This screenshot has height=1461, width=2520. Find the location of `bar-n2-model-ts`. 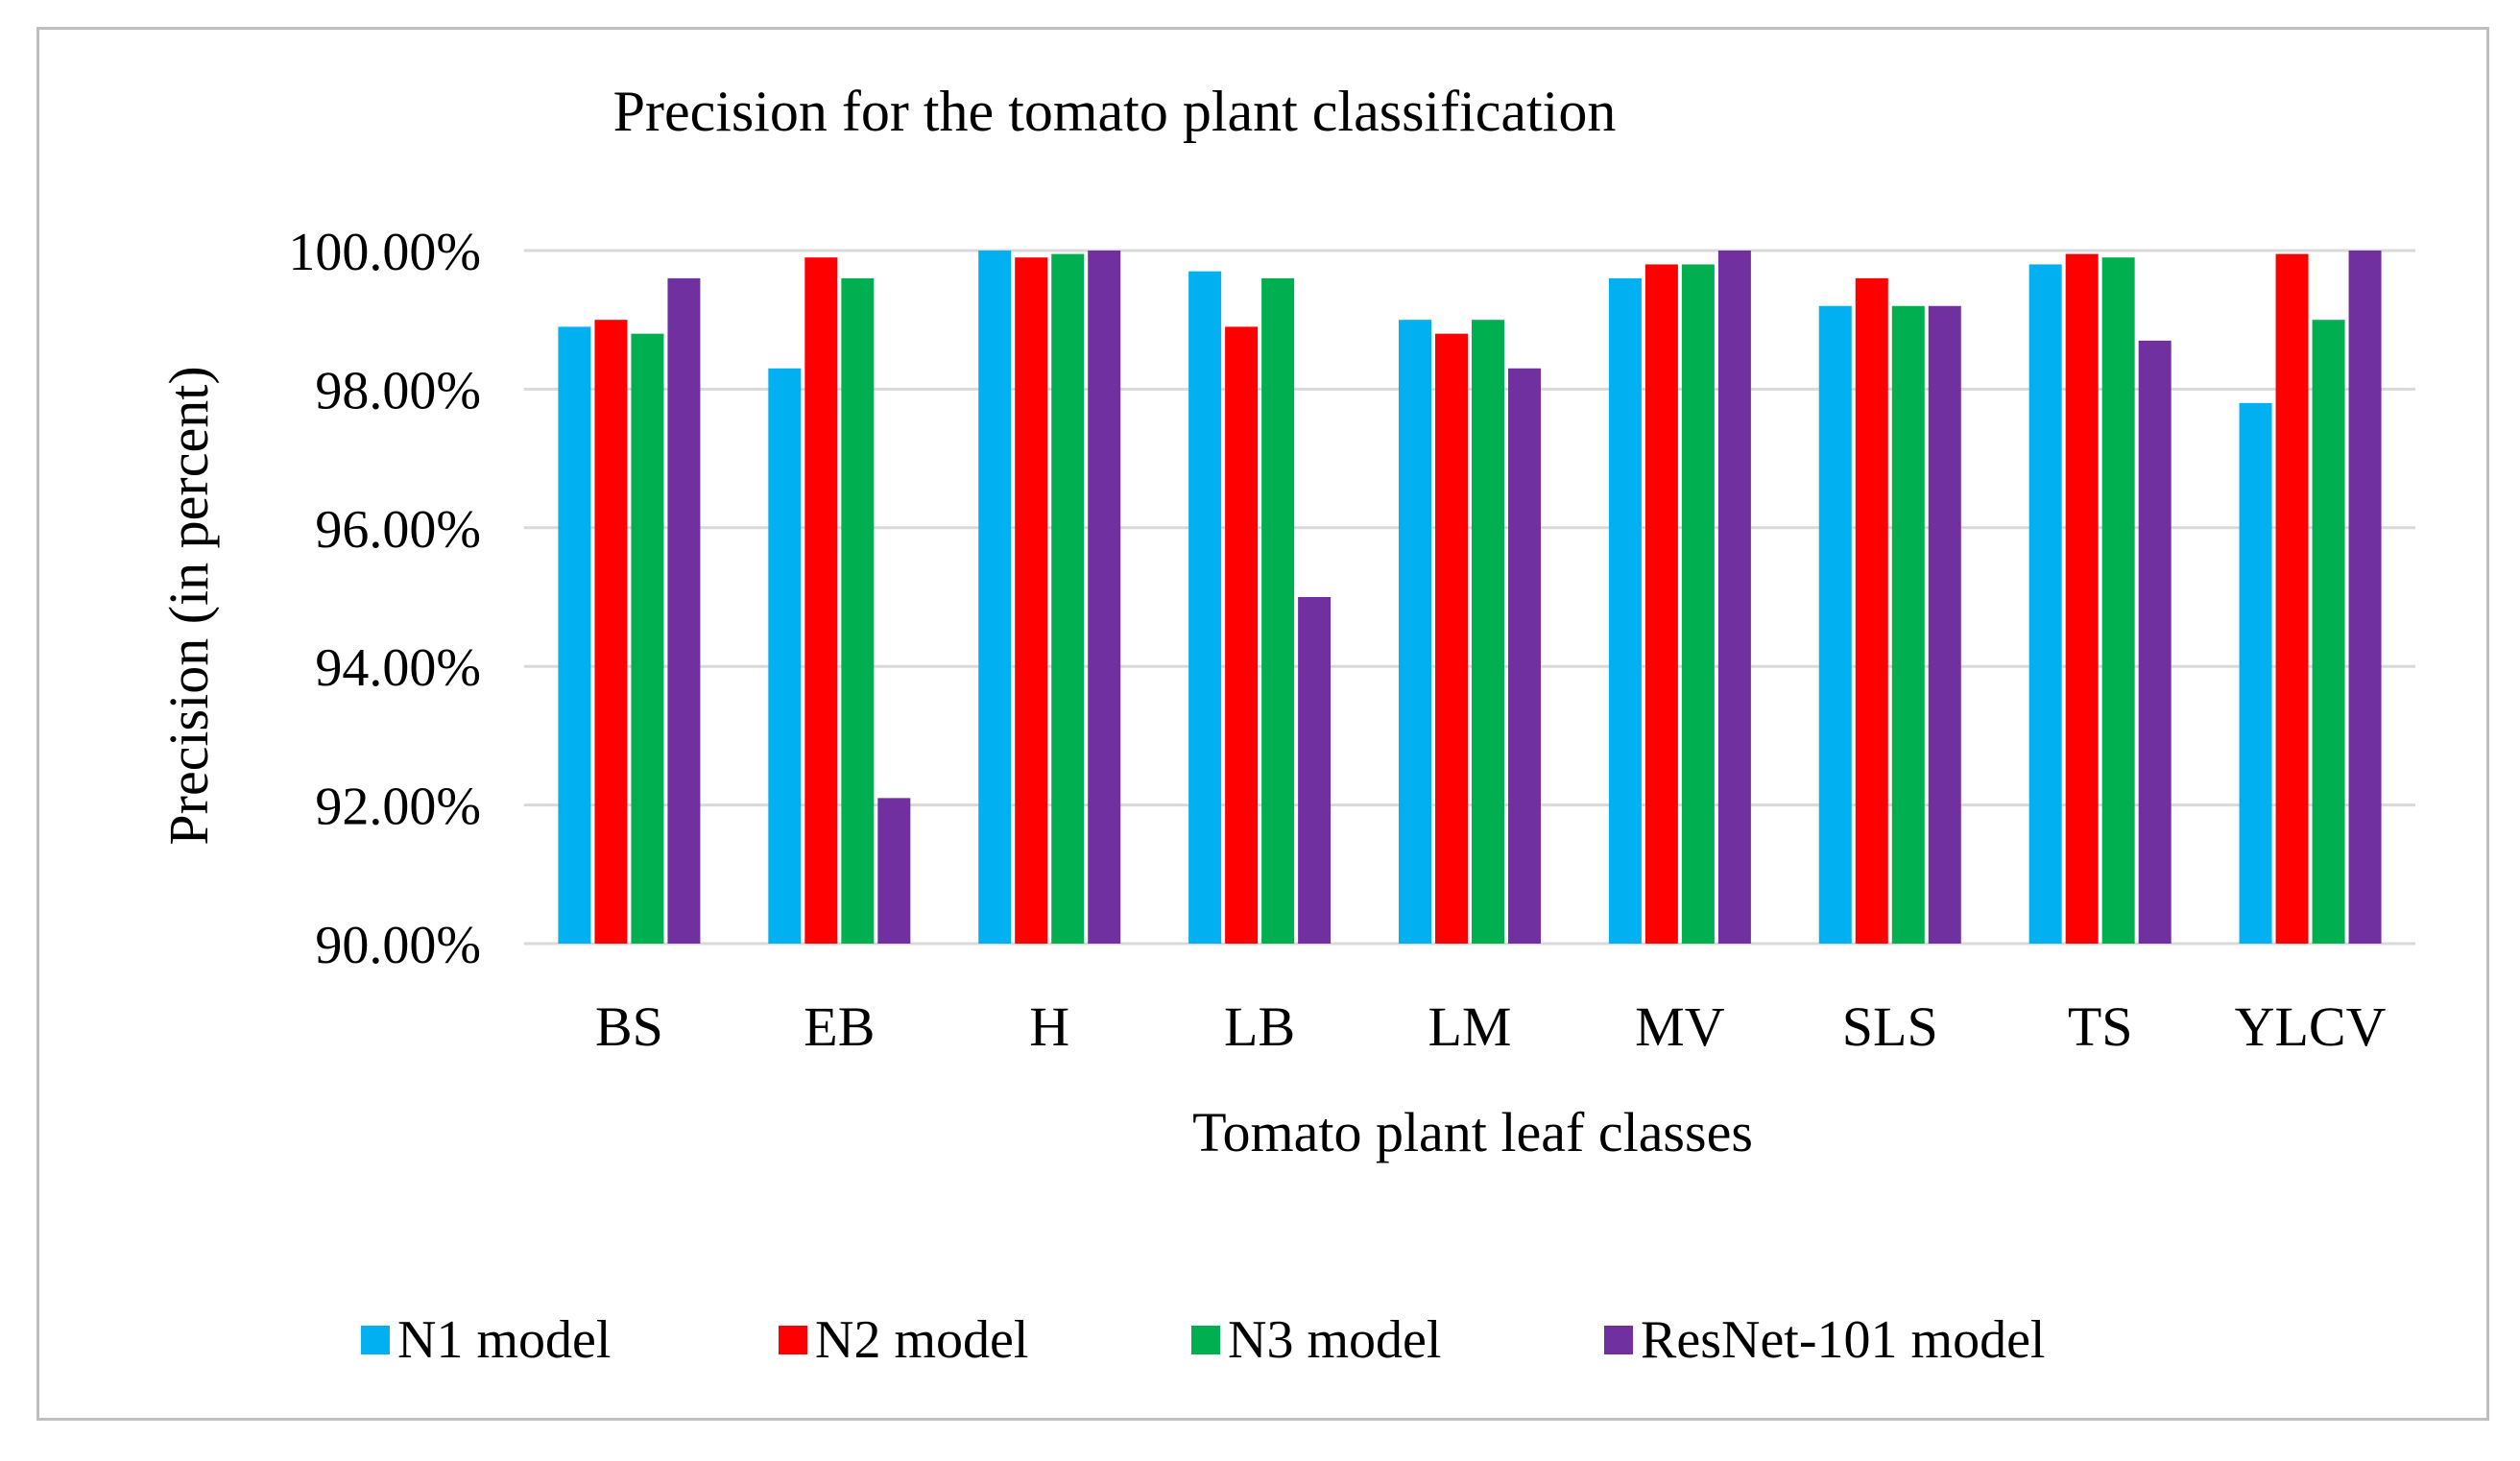

bar-n2-model-ts is located at coordinates (2082, 598).